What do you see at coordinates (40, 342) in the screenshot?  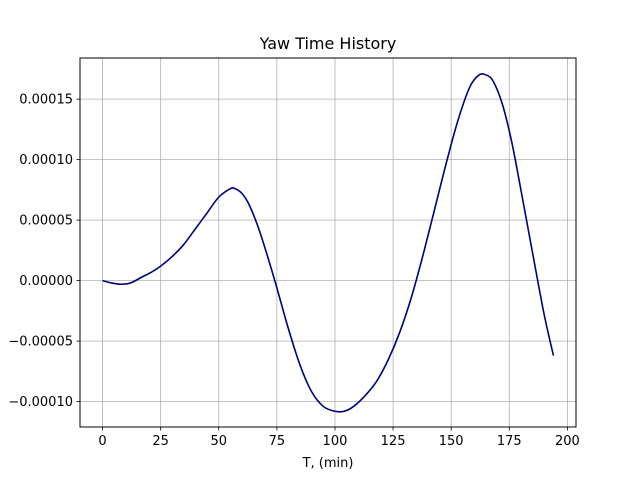 I see `y-tick-label: −0.00005` at bounding box center [40, 342].